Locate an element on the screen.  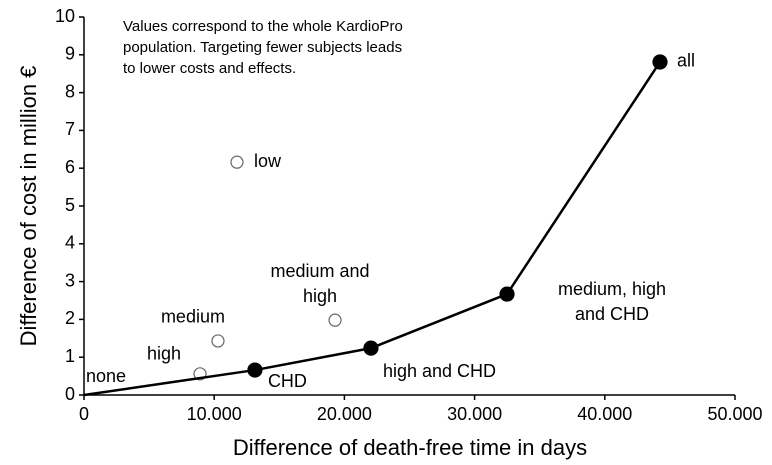
point-label: all is located at coordinates (686, 61).